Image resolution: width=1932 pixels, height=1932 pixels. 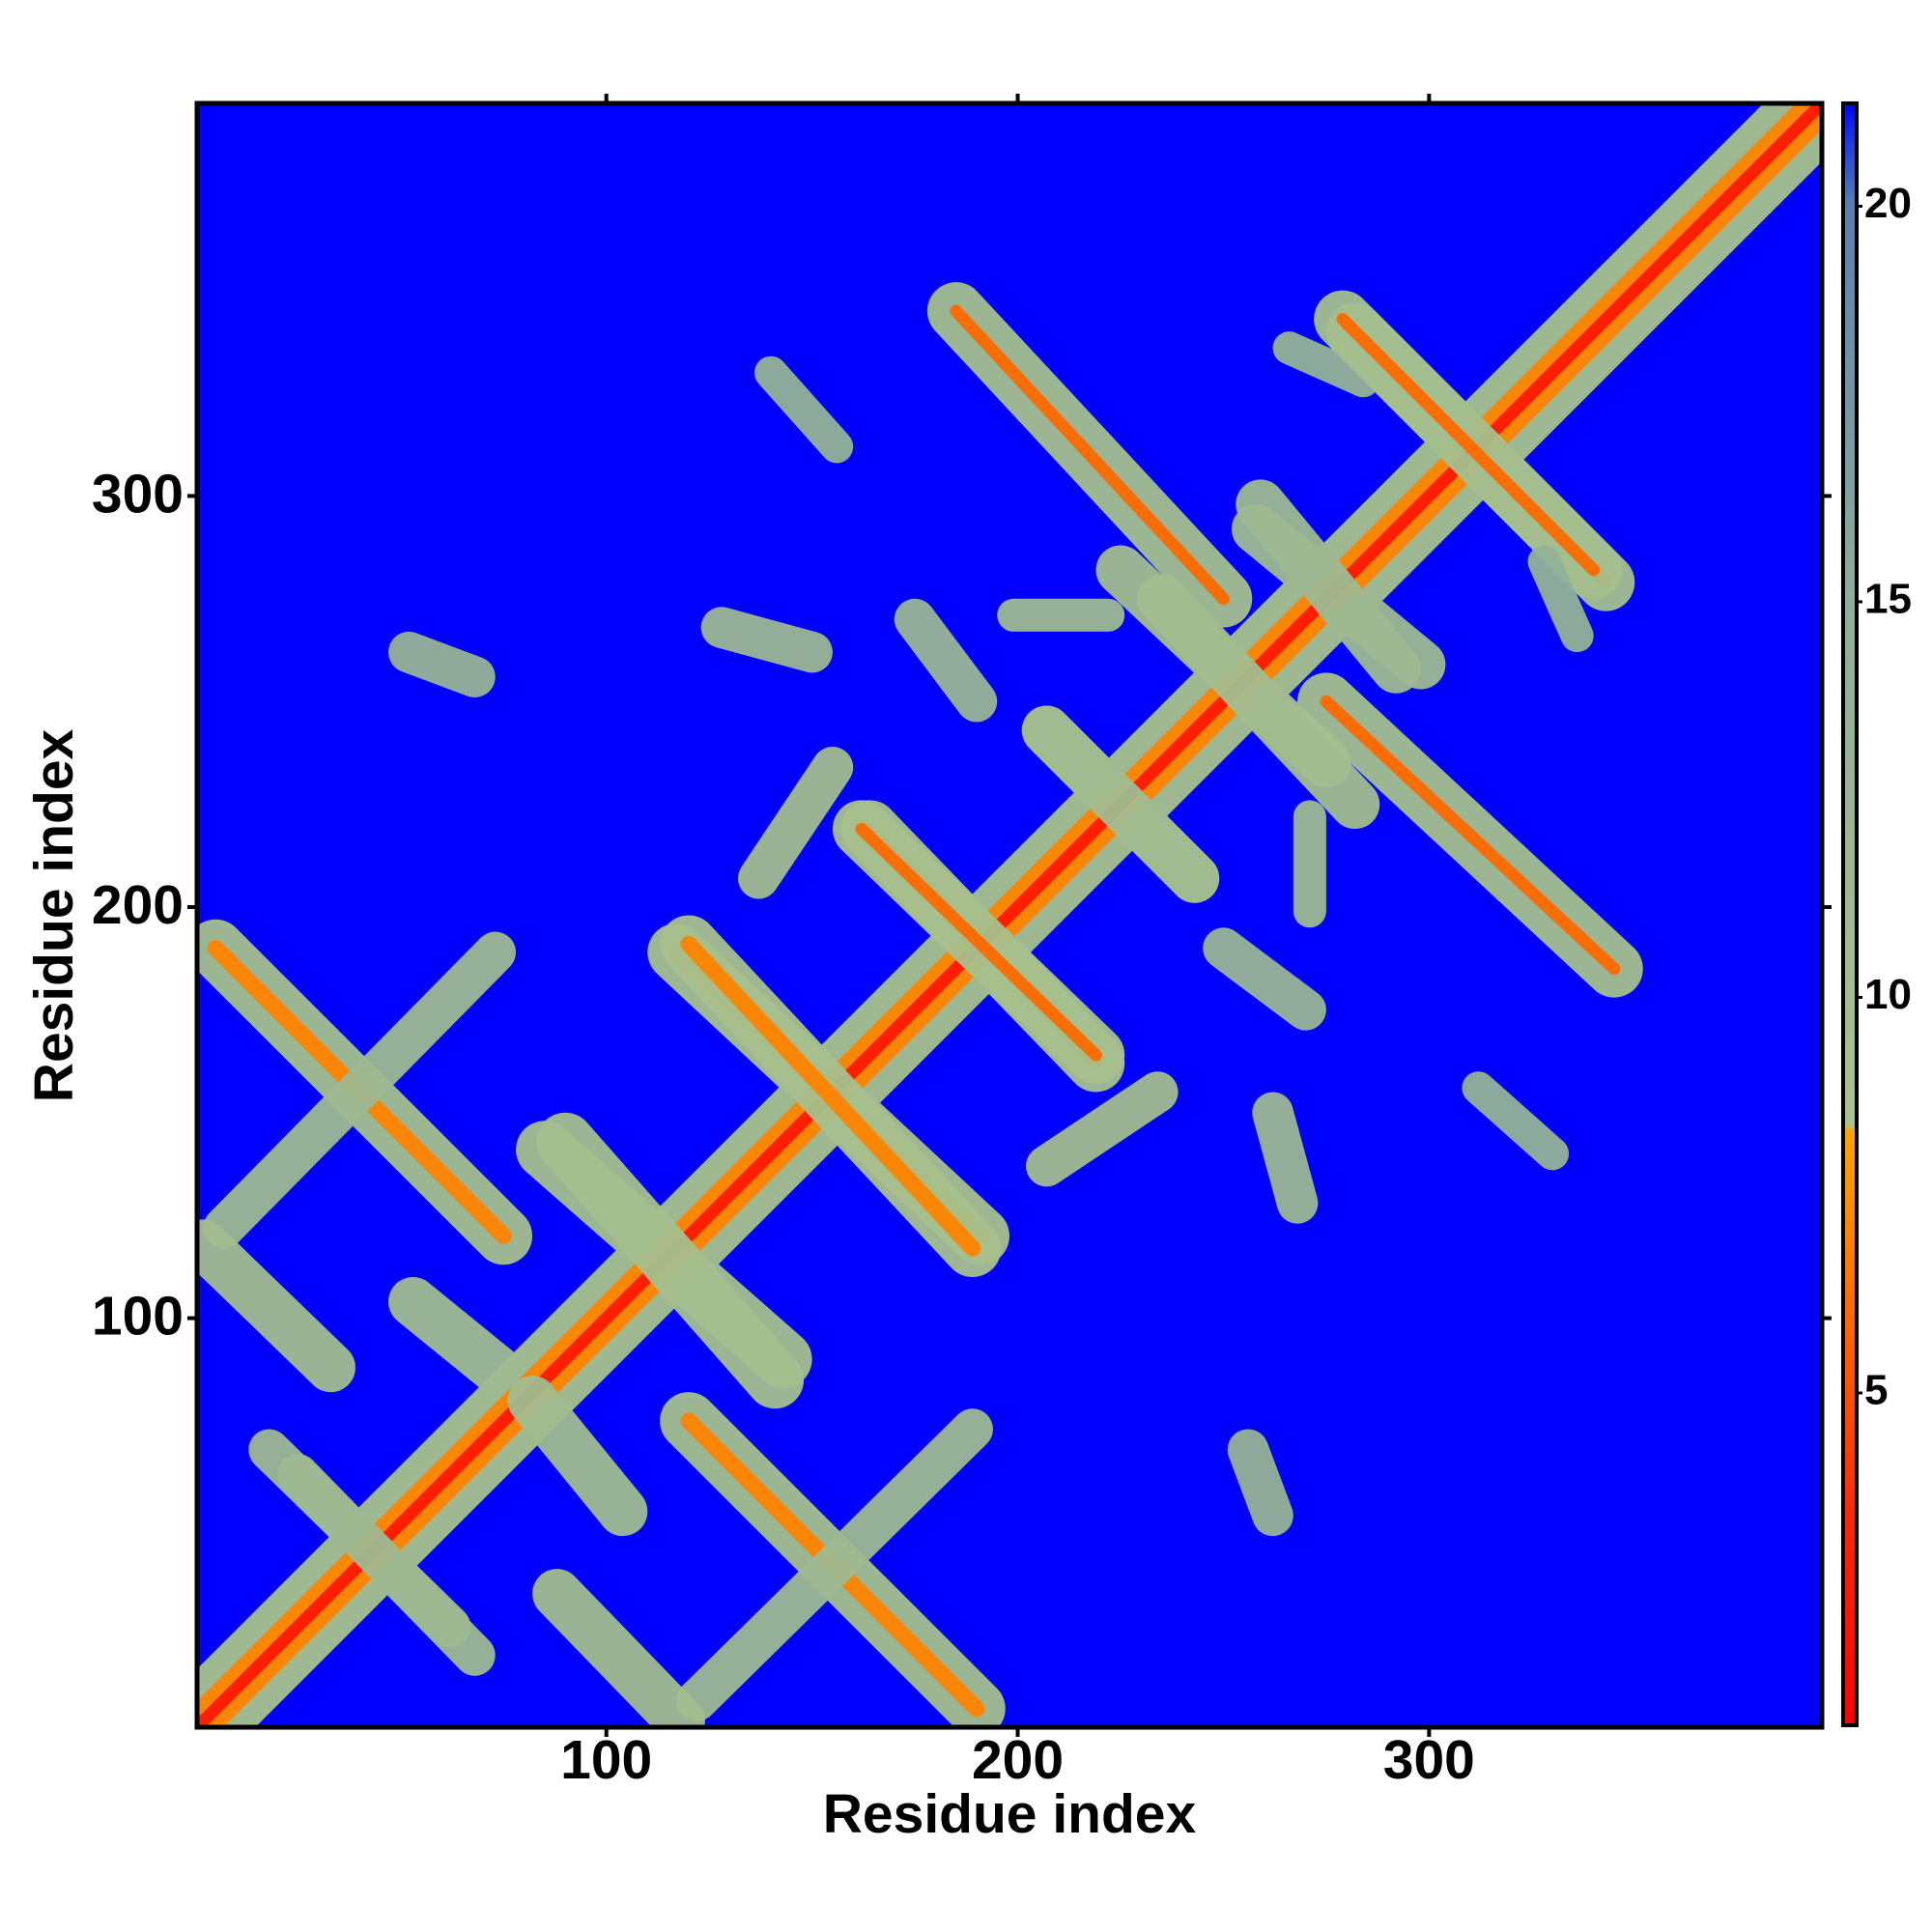 What do you see at coordinates (138, 494) in the screenshot?
I see `y-tick-label: 300` at bounding box center [138, 494].